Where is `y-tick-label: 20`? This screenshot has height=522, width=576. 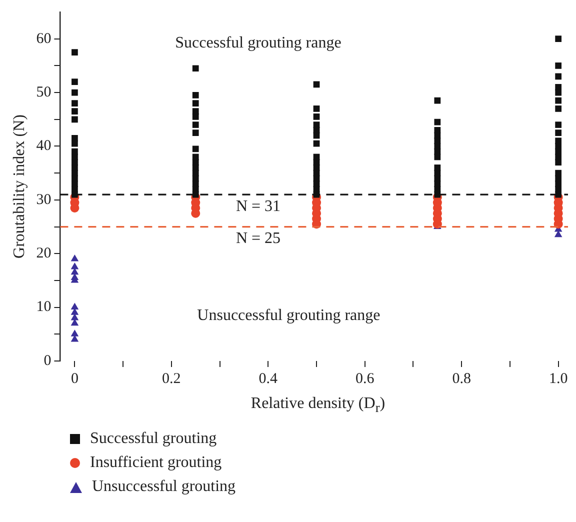
y-tick-label: 20 is located at coordinates (44, 254).